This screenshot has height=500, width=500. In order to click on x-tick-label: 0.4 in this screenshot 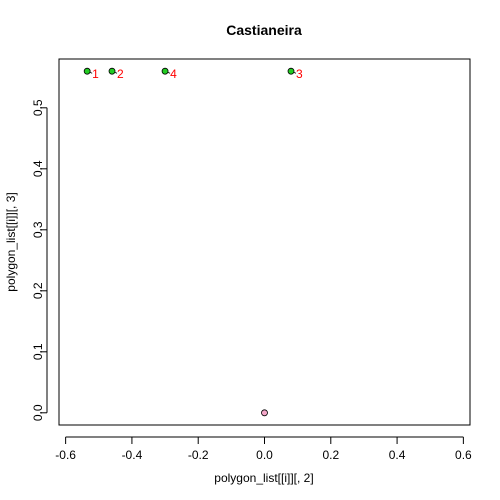, I will do `click(397, 455)`.